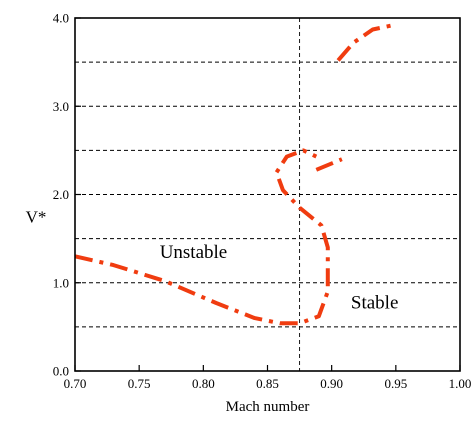  What do you see at coordinates (203, 383) in the screenshot?
I see `x-tick-label: 0.80` at bounding box center [203, 383].